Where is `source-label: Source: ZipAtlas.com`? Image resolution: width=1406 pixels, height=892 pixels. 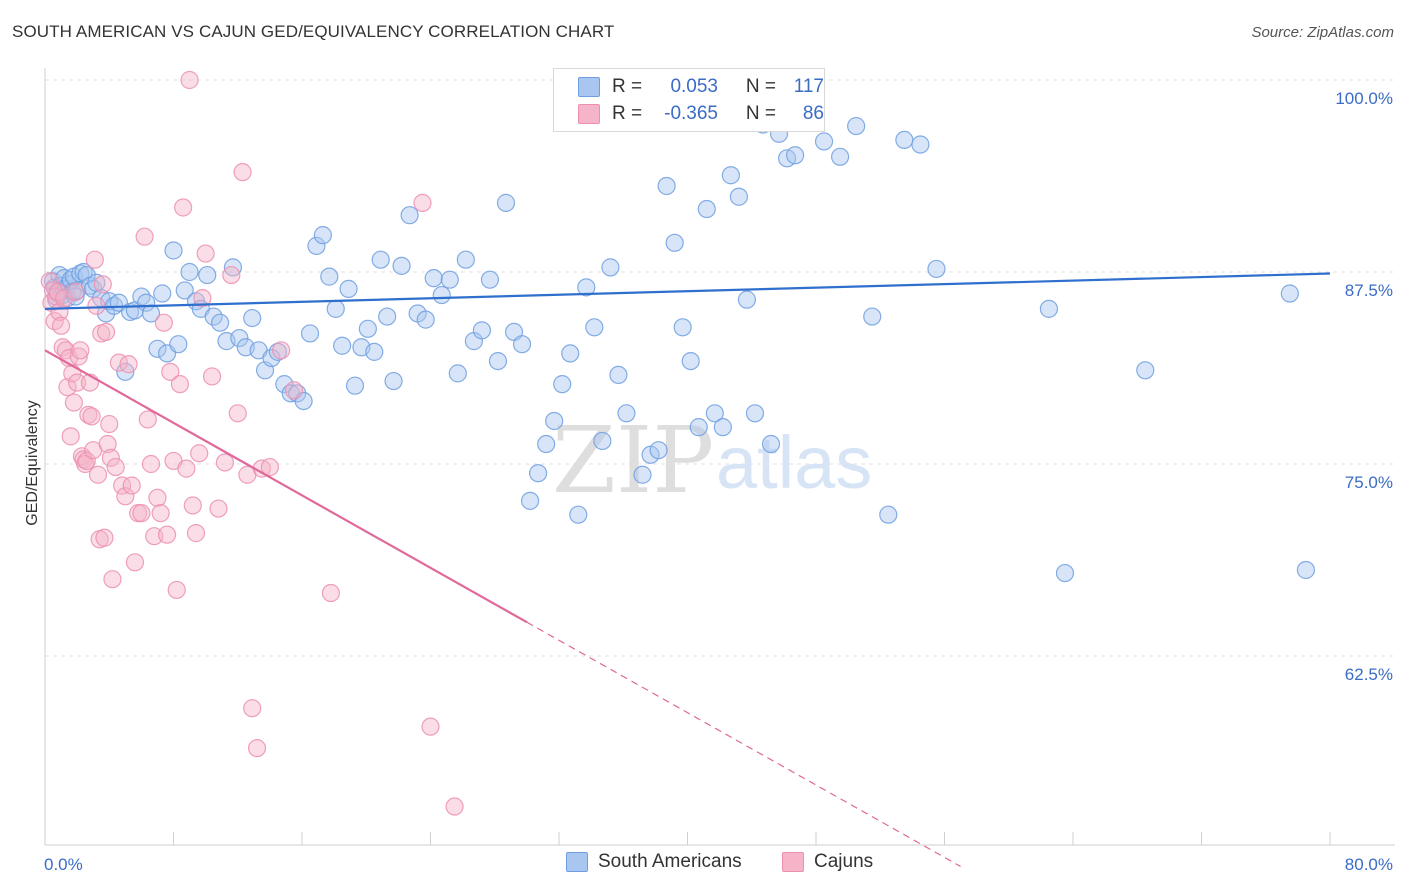
source-label: Source: ZipAtlas.com is located at coordinates (1322, 32).